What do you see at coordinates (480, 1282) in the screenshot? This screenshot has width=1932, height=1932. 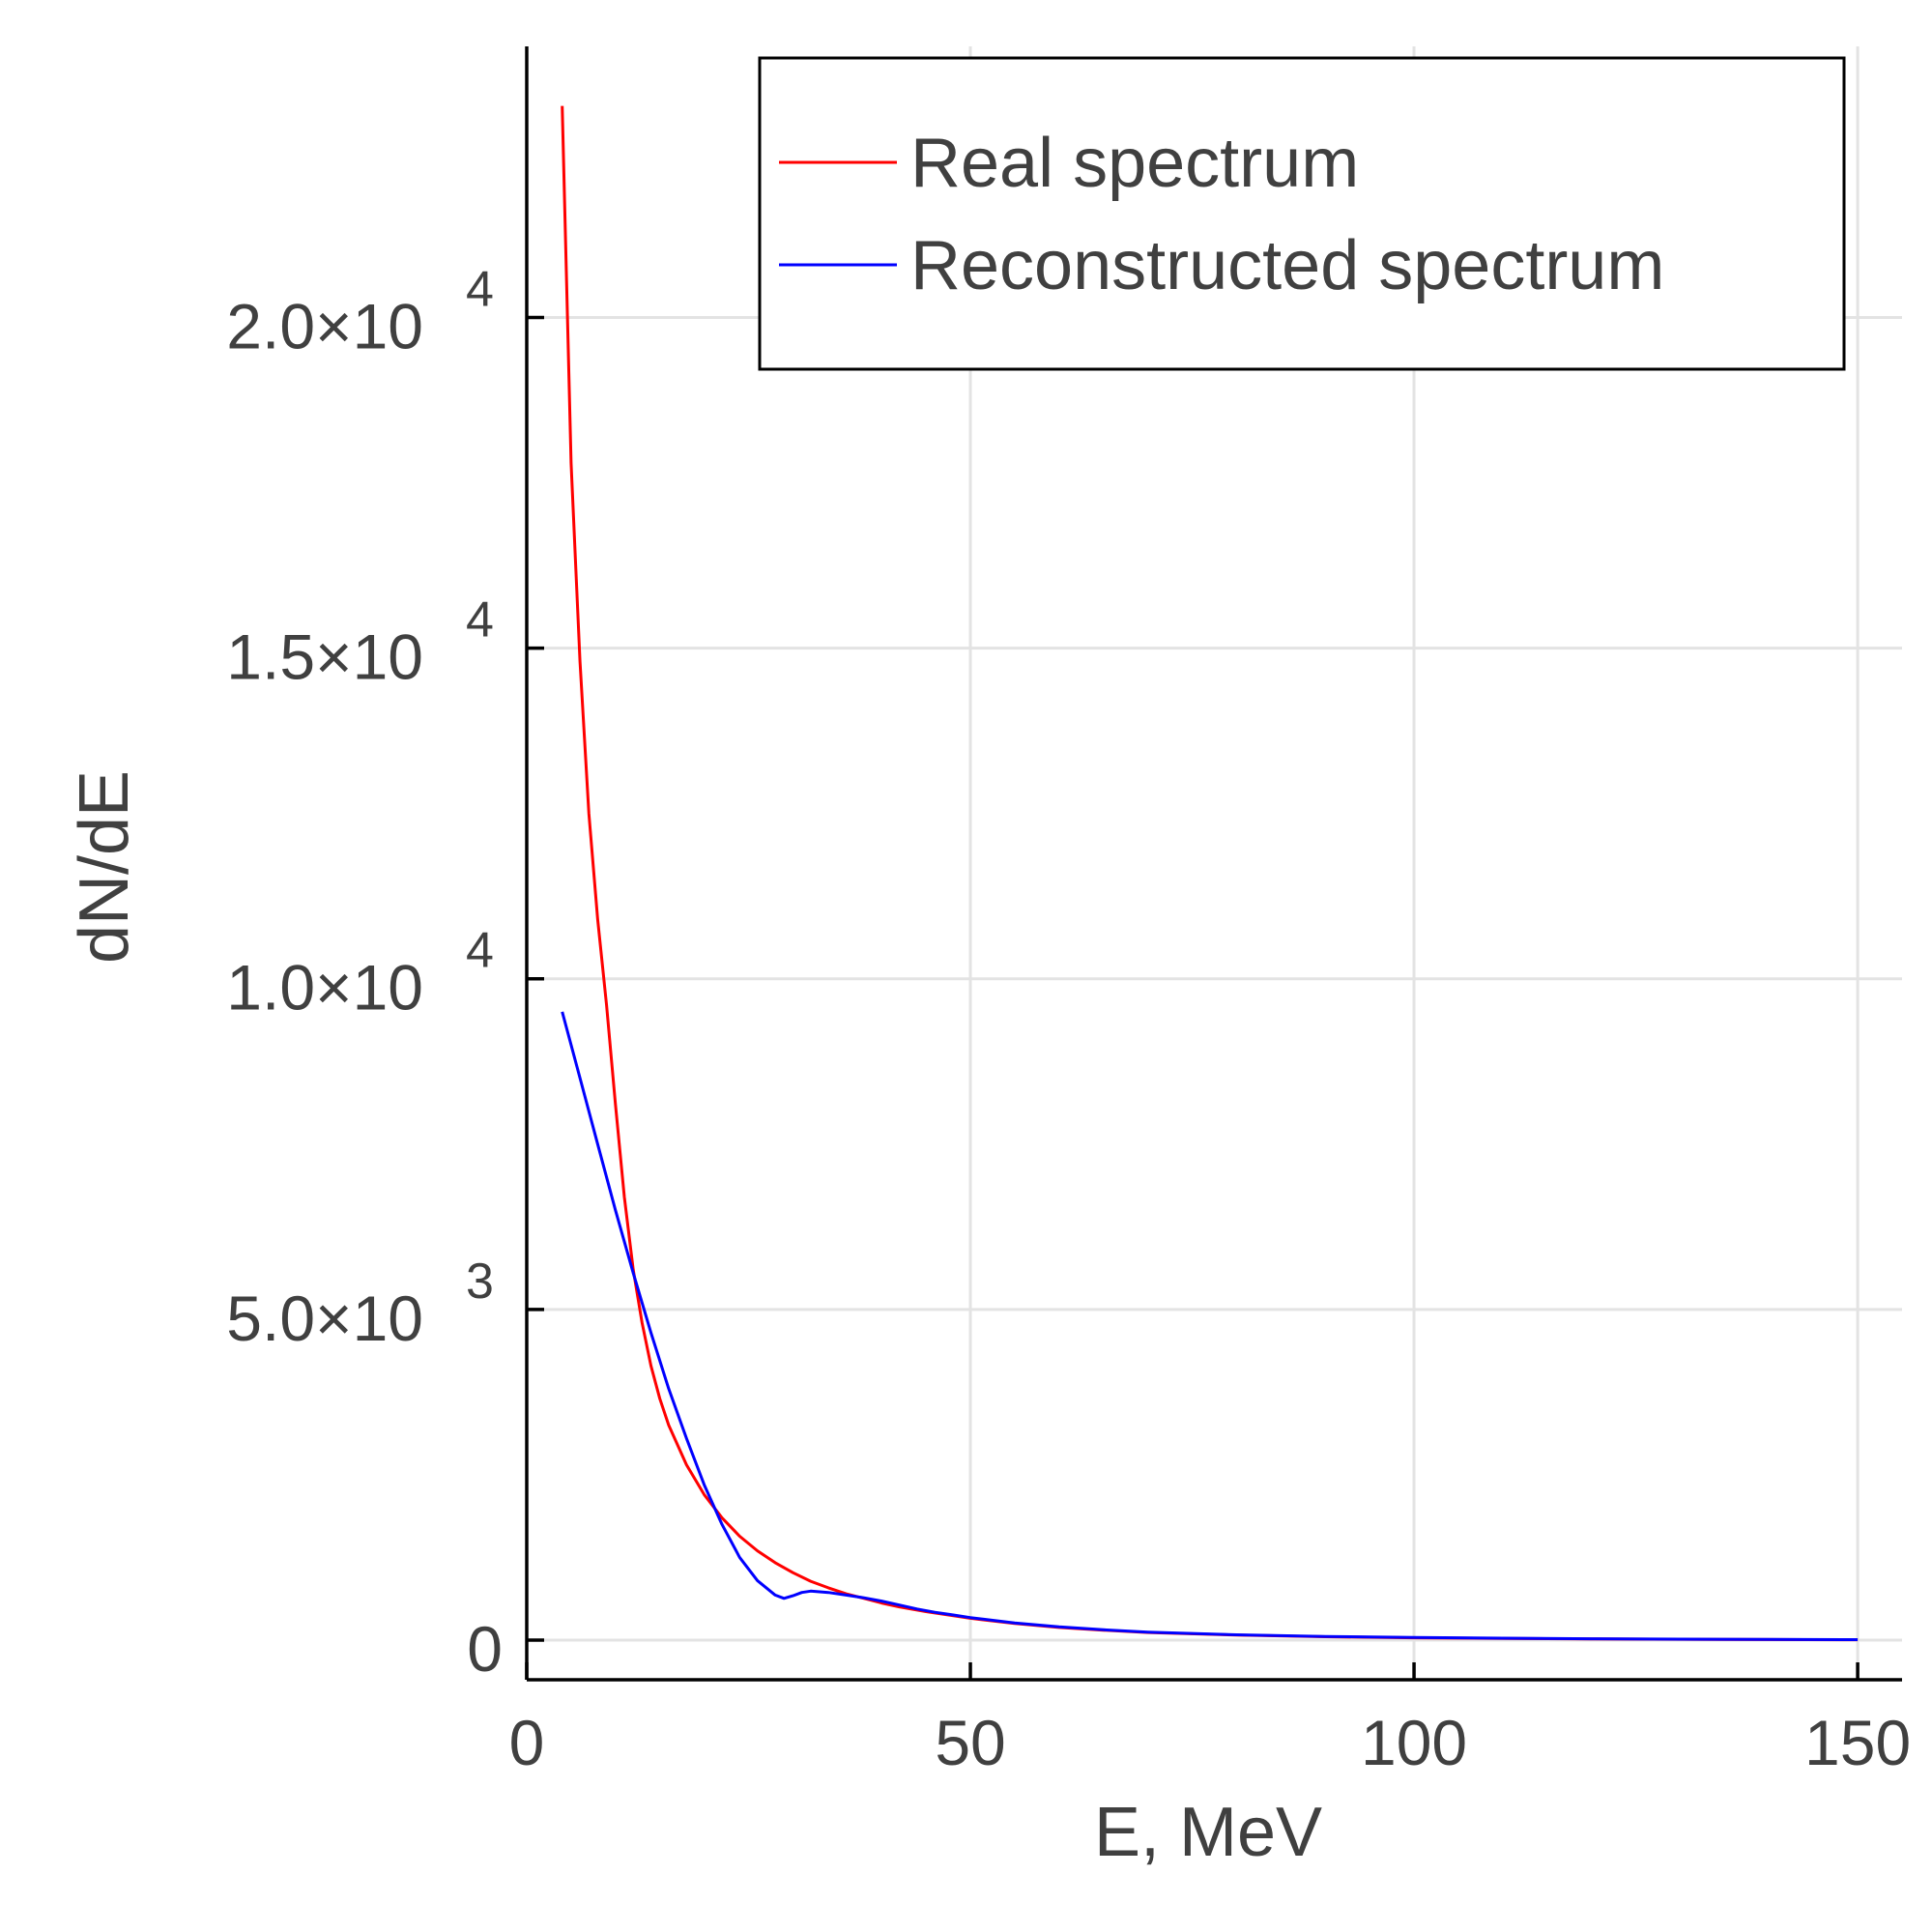 I see `y-tick-exponent: 3` at bounding box center [480, 1282].